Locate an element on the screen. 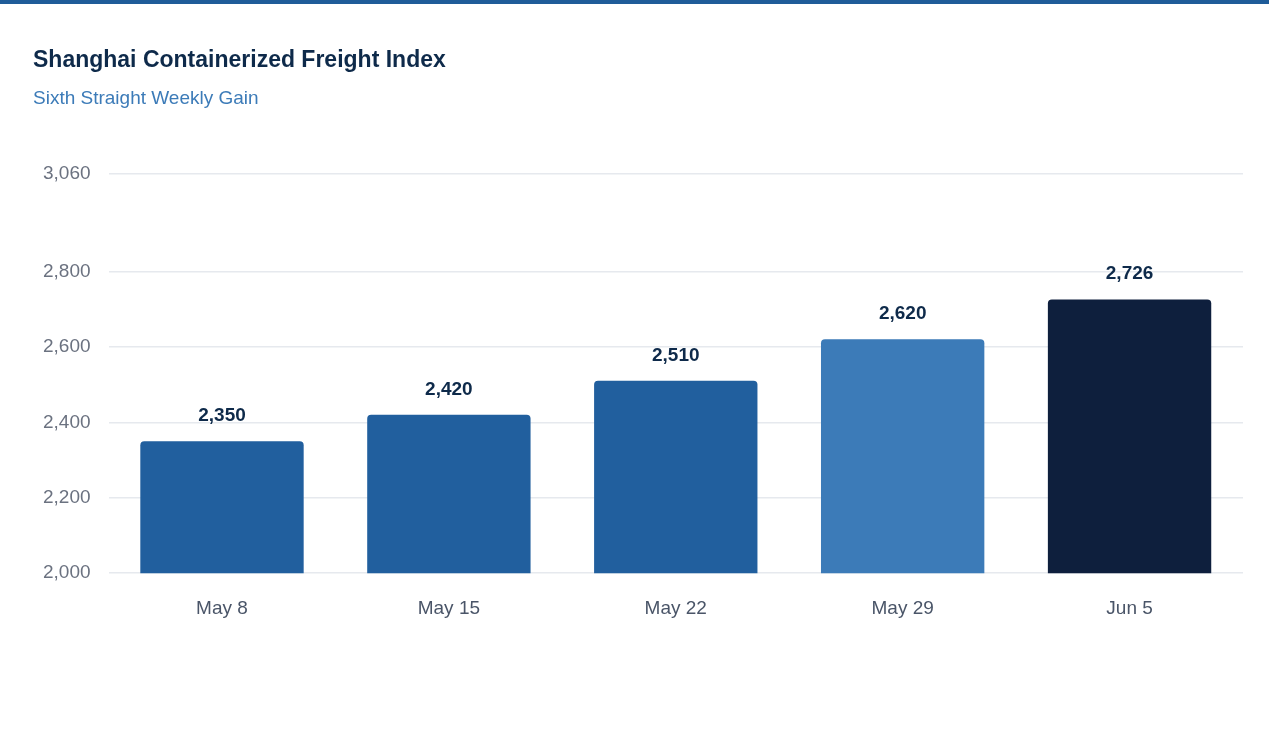 The height and width of the screenshot is (729, 1269). y-tick-label: 2,600 is located at coordinates (67, 346).